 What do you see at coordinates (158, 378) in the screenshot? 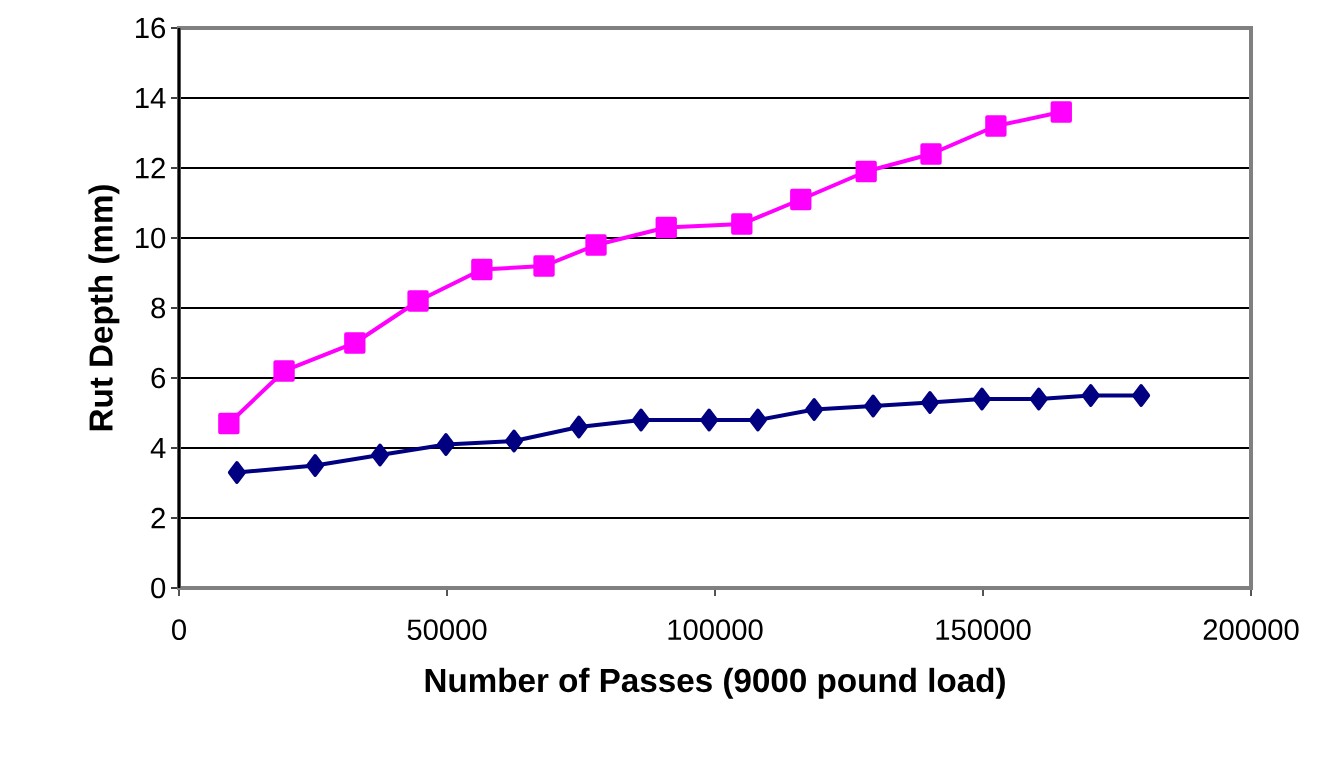
I see `y-tick-label: 6` at bounding box center [158, 378].